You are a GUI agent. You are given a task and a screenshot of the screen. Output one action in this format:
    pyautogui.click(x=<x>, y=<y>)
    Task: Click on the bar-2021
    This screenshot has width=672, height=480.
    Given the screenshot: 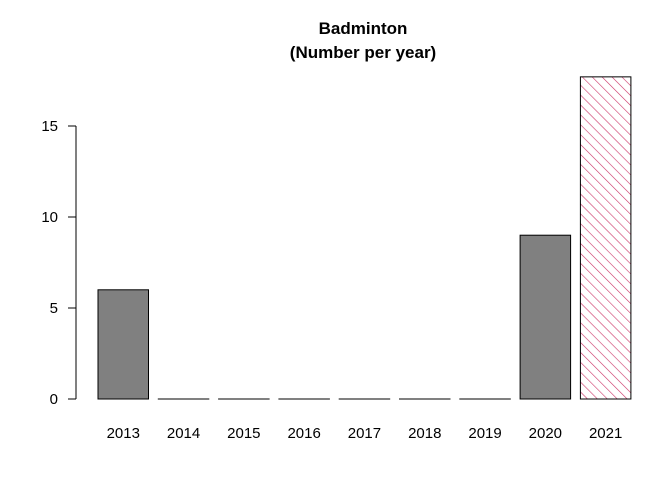 What is the action you would take?
    pyautogui.click(x=605, y=238)
    